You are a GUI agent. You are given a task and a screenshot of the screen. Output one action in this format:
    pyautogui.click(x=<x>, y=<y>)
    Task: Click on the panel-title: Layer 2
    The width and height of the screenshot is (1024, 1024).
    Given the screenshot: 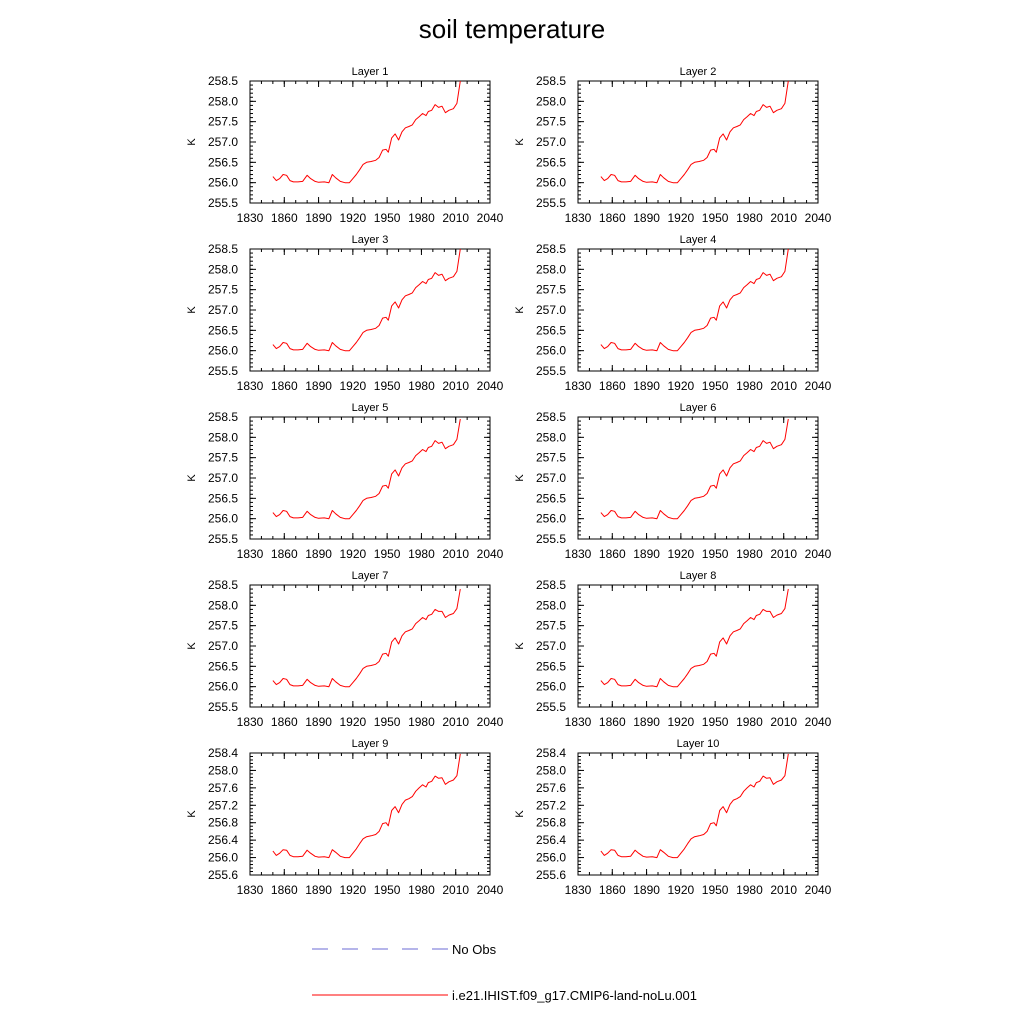 What is the action you would take?
    pyautogui.click(x=698, y=72)
    